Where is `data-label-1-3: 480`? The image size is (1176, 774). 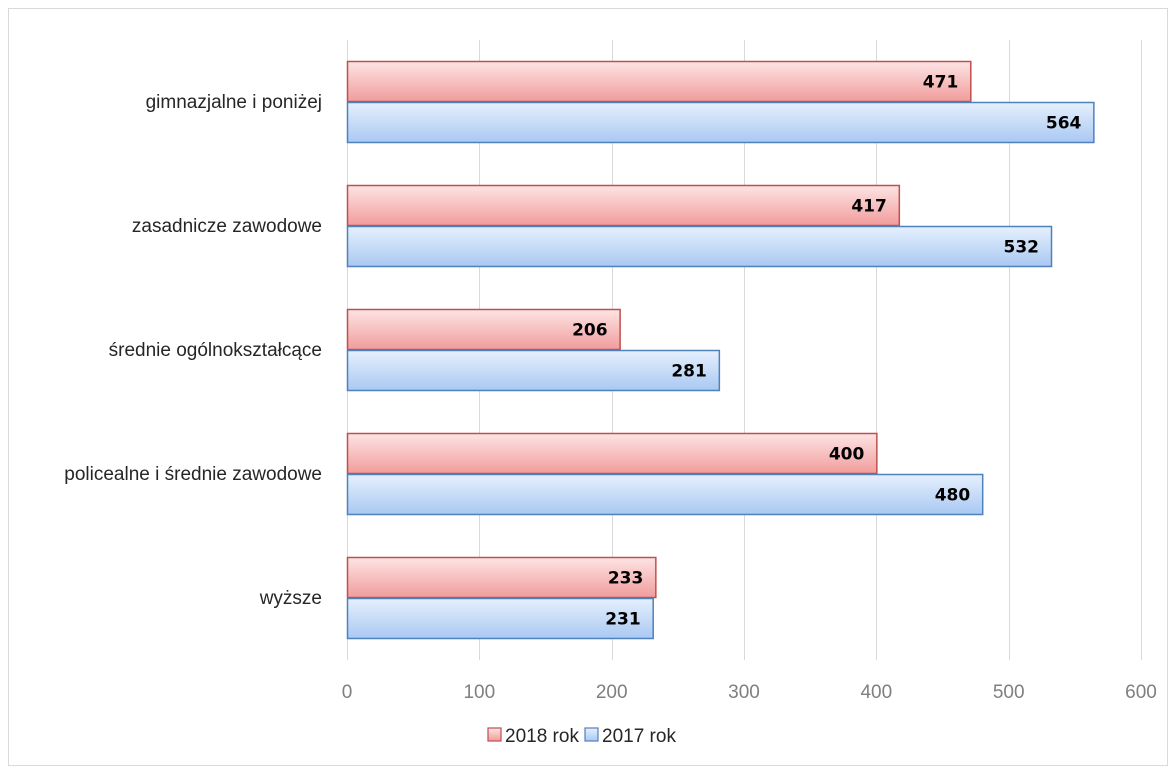
data-label-1-3: 480 is located at coordinates (953, 496).